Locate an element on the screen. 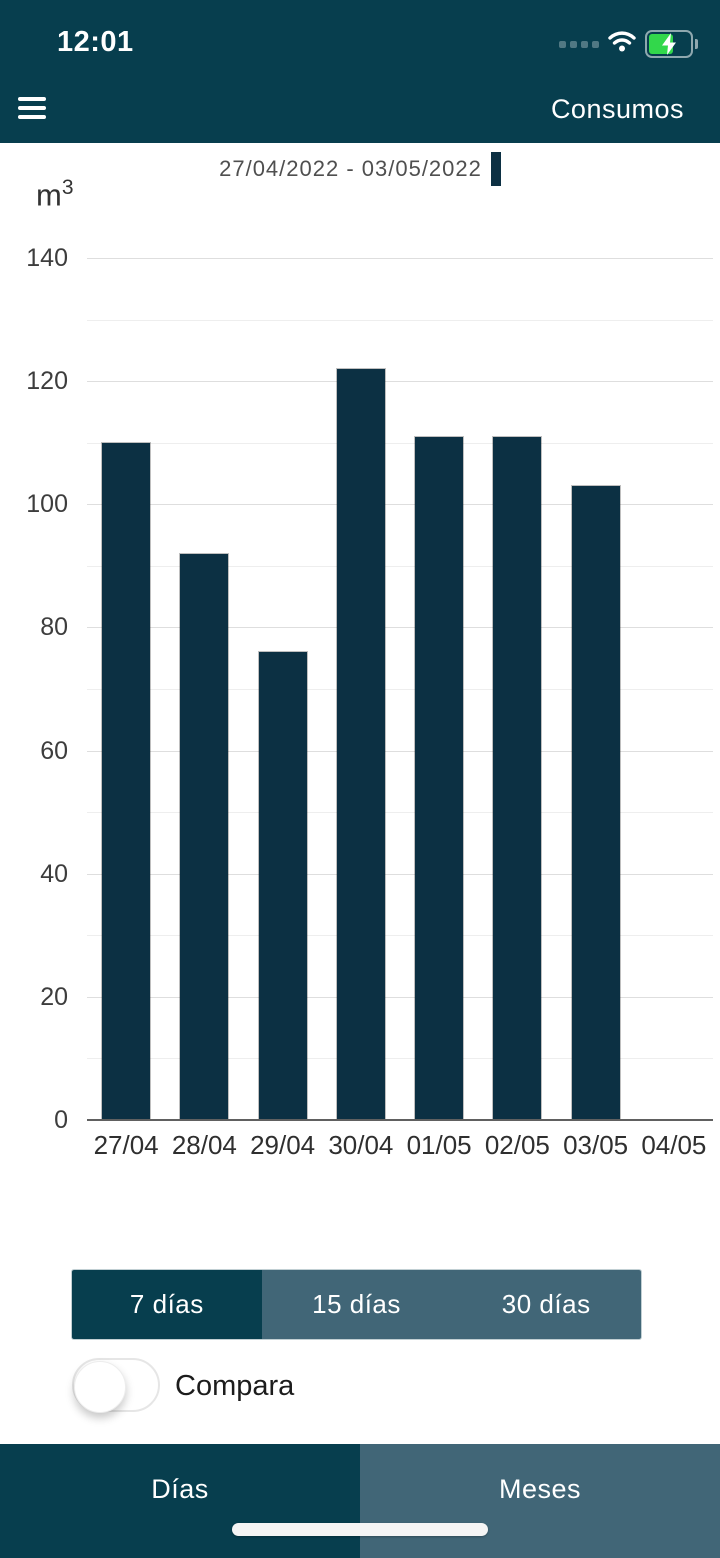 This screenshot has height=1558, width=720. x-tick-label-27/04: 27/04 is located at coordinates (126, 1145).